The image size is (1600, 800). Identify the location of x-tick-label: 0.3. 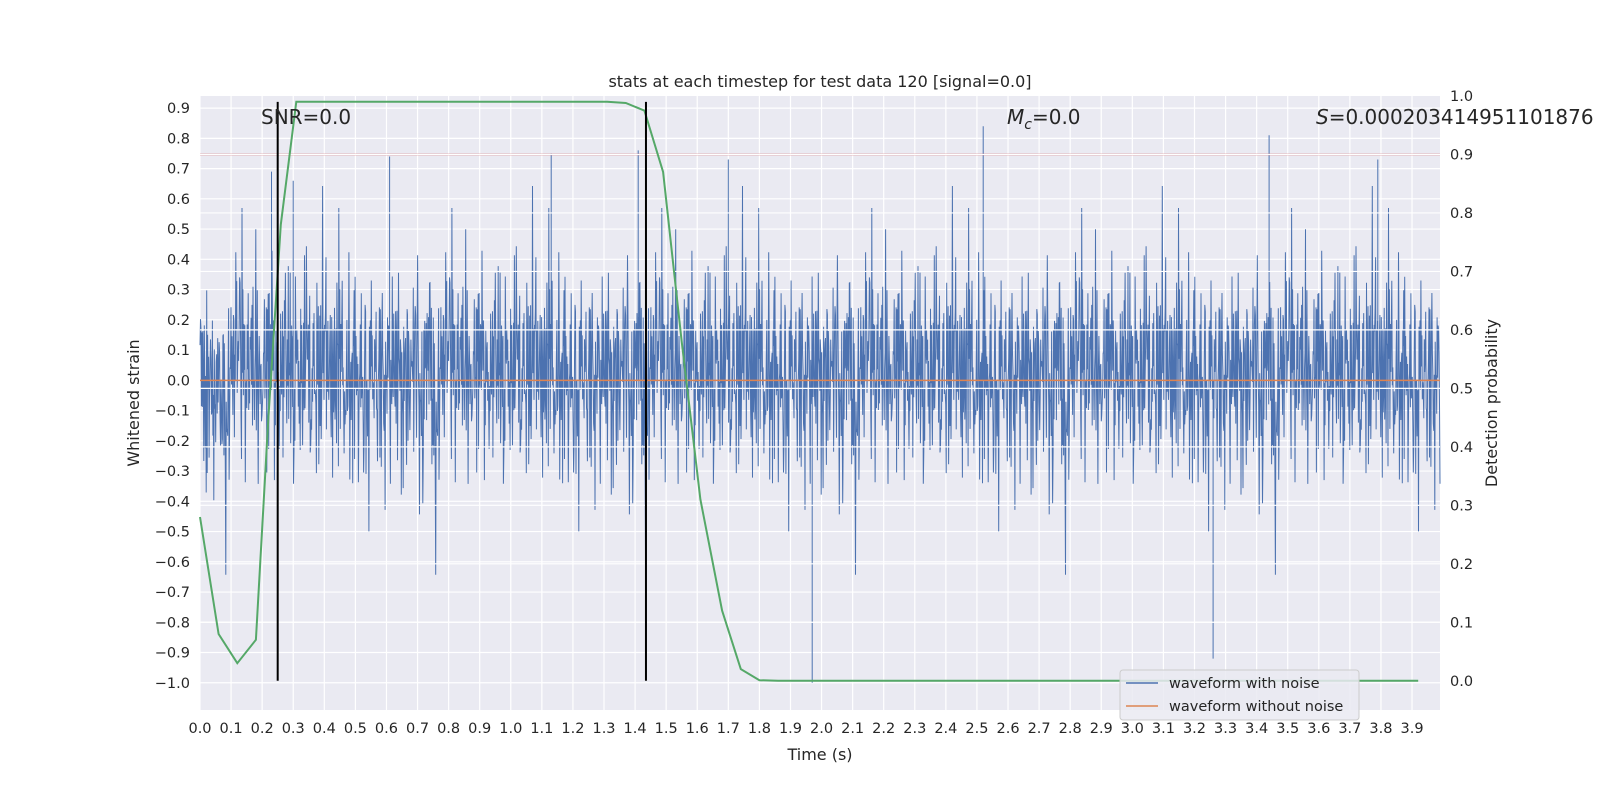
(293, 729).